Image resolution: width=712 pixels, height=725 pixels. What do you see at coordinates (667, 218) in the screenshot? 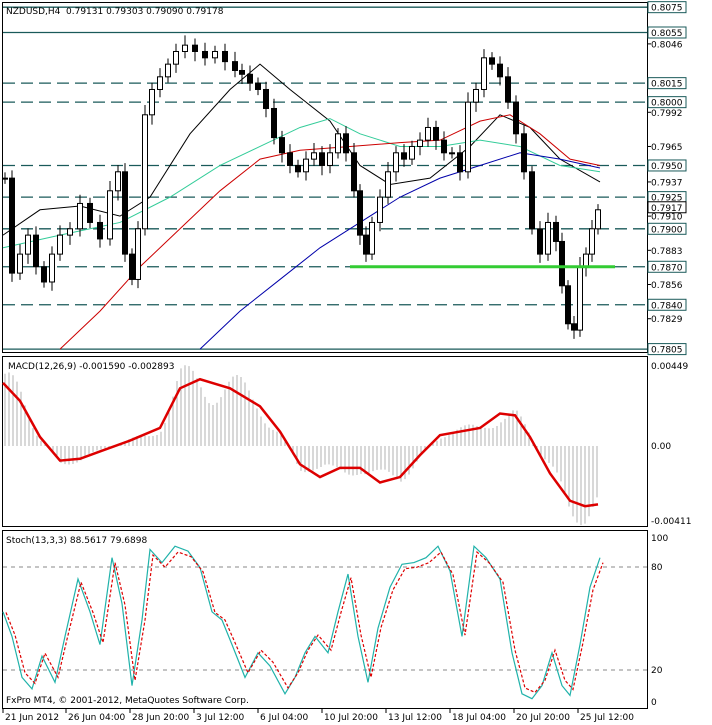
I see `price-label: 0.7910` at bounding box center [667, 218].